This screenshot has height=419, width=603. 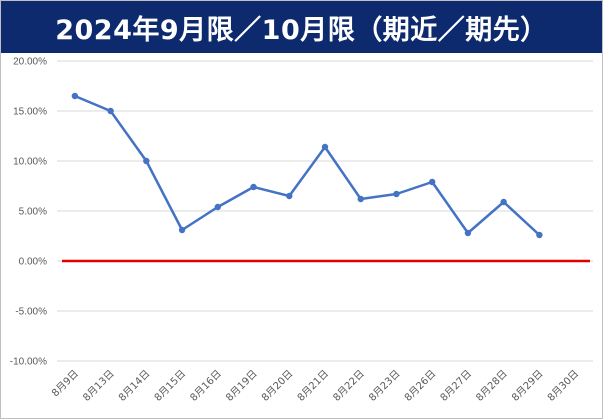 I want to click on y-tick-label: 15.00%, so click(x=30, y=112).